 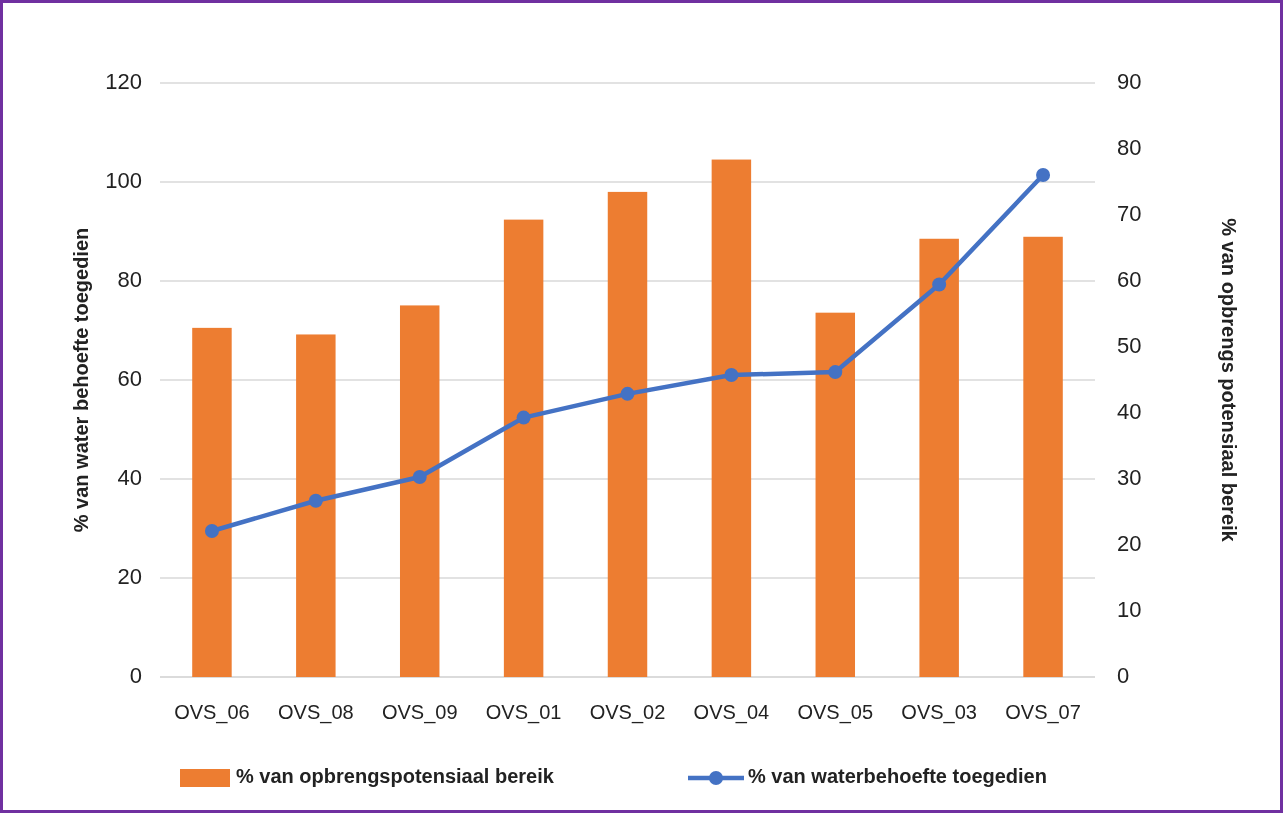 What do you see at coordinates (1229, 380) in the screenshot?
I see `y2-axis-title: % van opbrengs potensiaal bereik` at bounding box center [1229, 380].